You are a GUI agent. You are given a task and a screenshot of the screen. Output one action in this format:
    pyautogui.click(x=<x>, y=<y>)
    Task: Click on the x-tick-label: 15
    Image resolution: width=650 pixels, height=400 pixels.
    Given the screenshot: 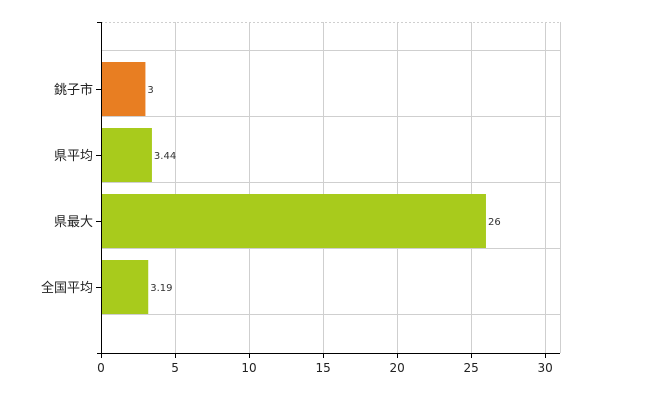 What is the action you would take?
    pyautogui.click(x=322, y=368)
    